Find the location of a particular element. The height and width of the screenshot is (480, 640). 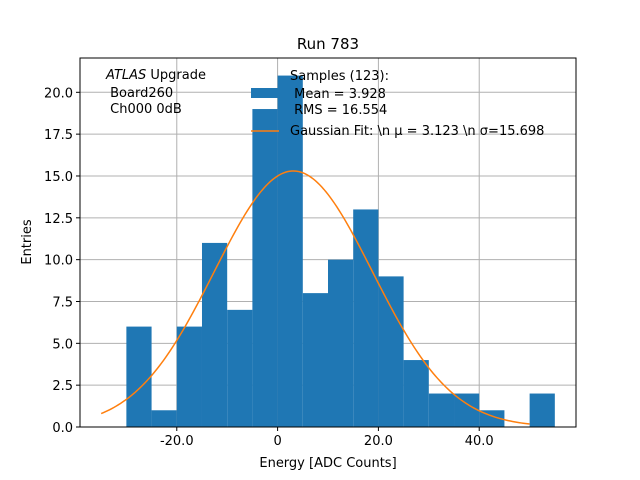

y-axis-ticks: 0.0 2.5 5.0 7.5 10.0 12.5 15.0 17.5 20.0 is located at coordinates (62, 261).